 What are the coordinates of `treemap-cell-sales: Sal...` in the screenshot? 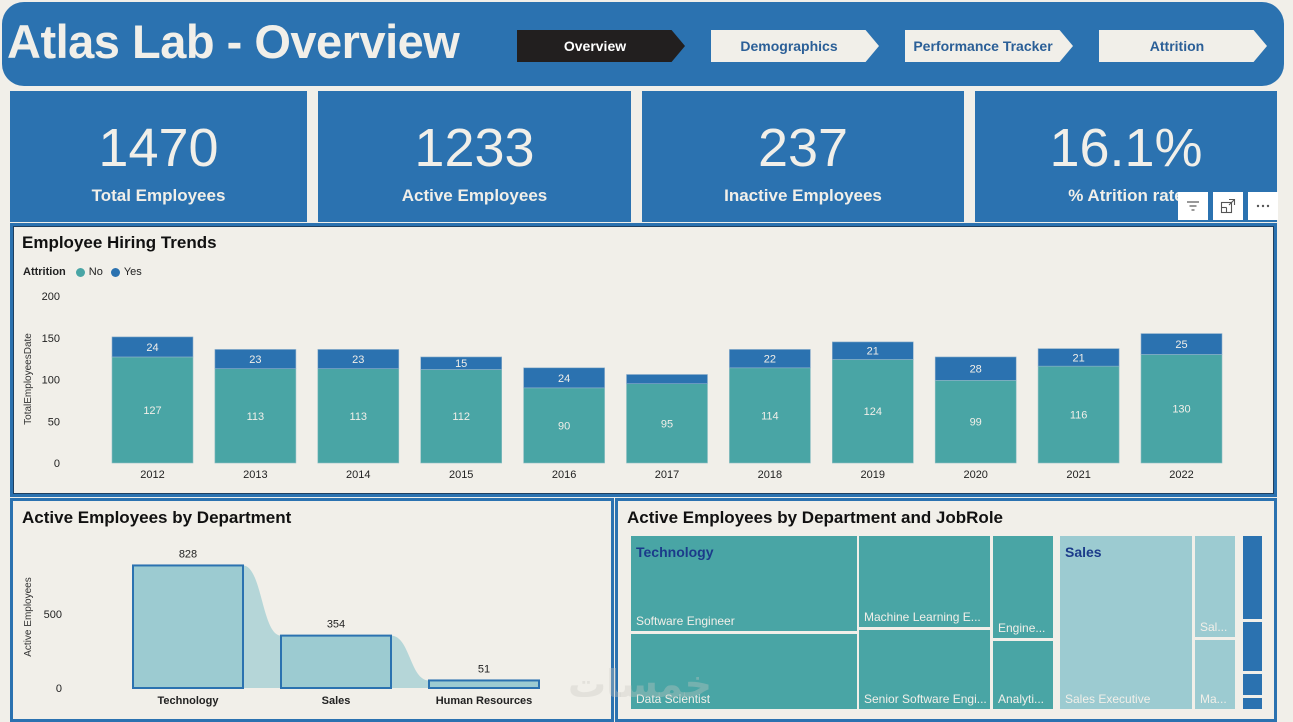 It's located at (1215, 586).